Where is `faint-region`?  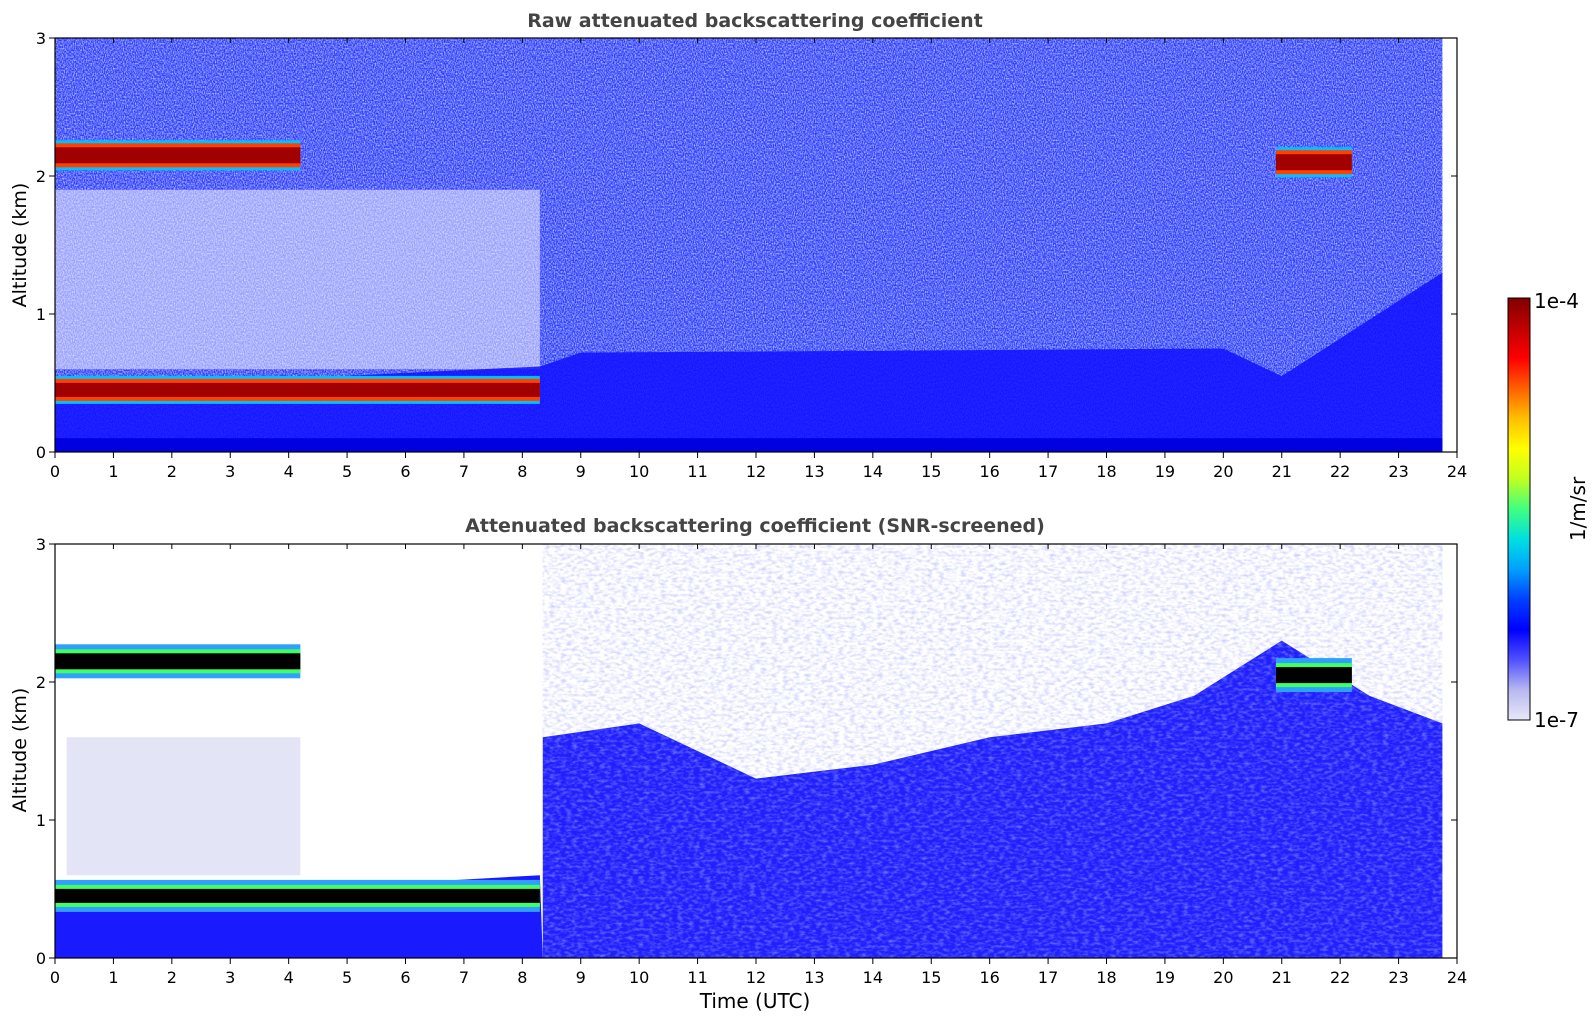 faint-region is located at coordinates (183, 806).